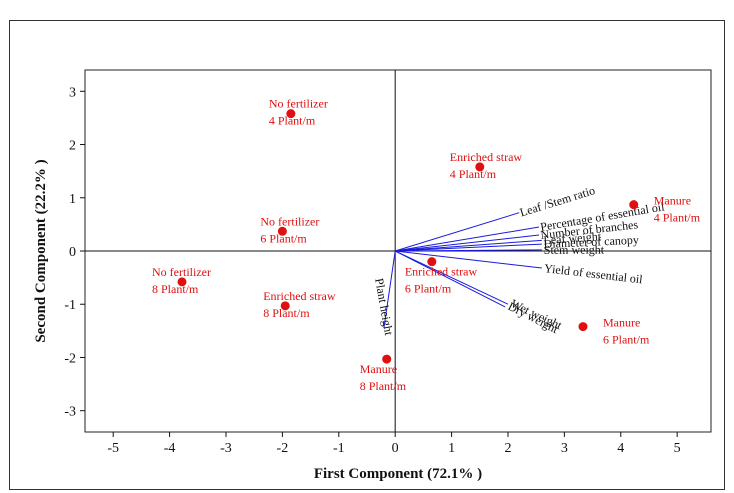 The height and width of the screenshot is (493, 734). Describe the element at coordinates (72, 199) in the screenshot. I see `y-tick-label: 1` at that location.